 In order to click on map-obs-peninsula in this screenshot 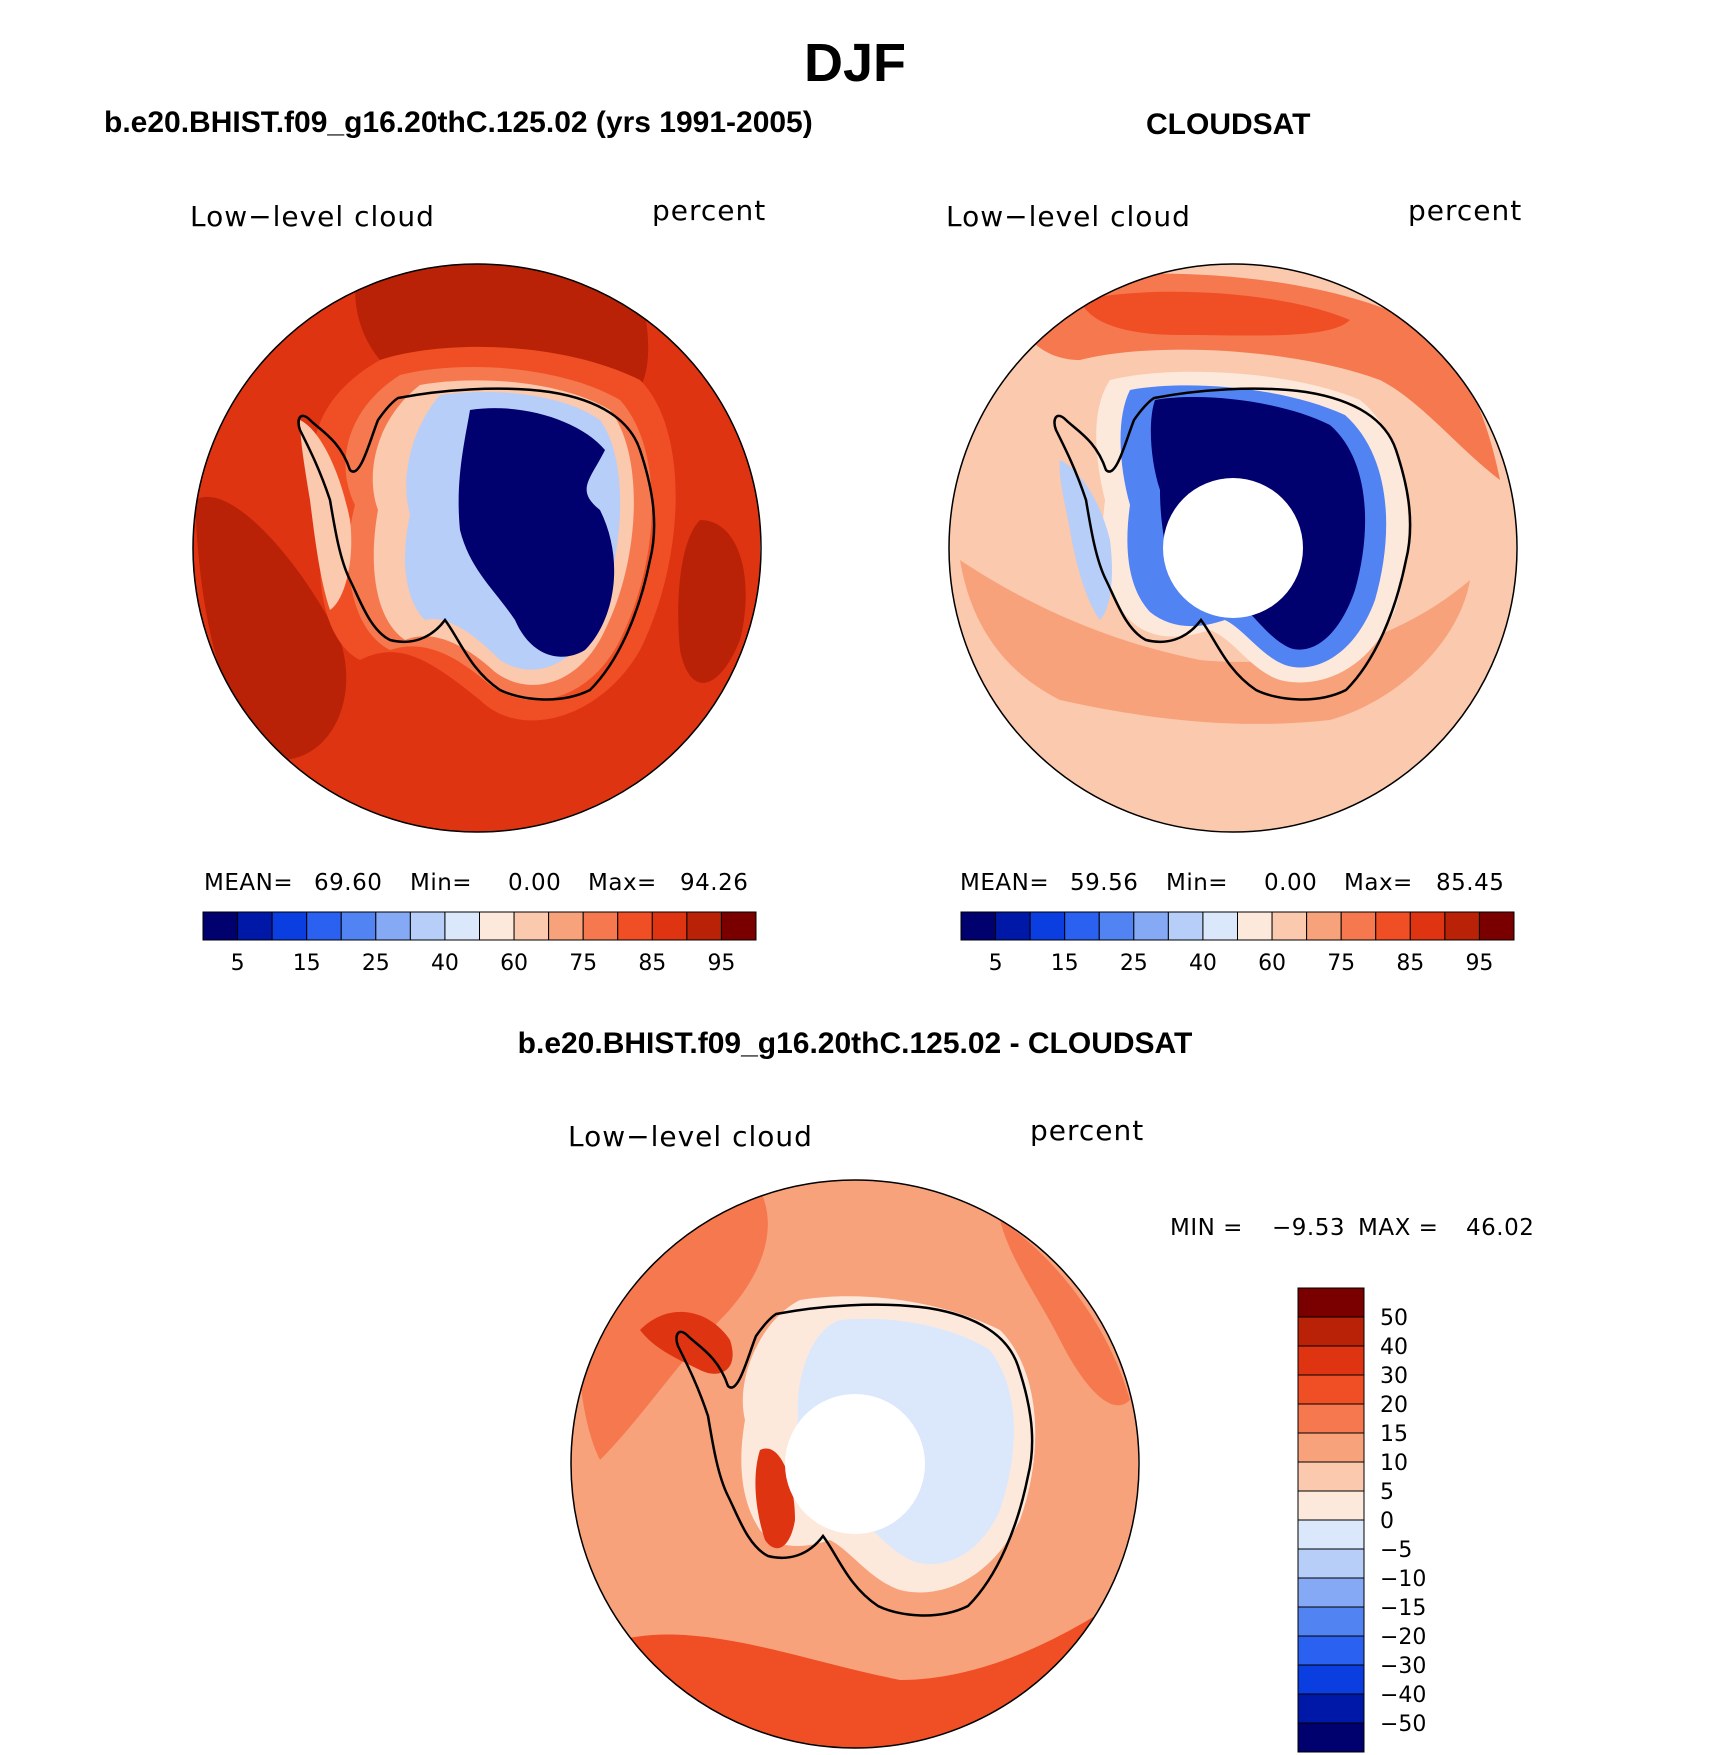, I will do `click(1085, 540)`.